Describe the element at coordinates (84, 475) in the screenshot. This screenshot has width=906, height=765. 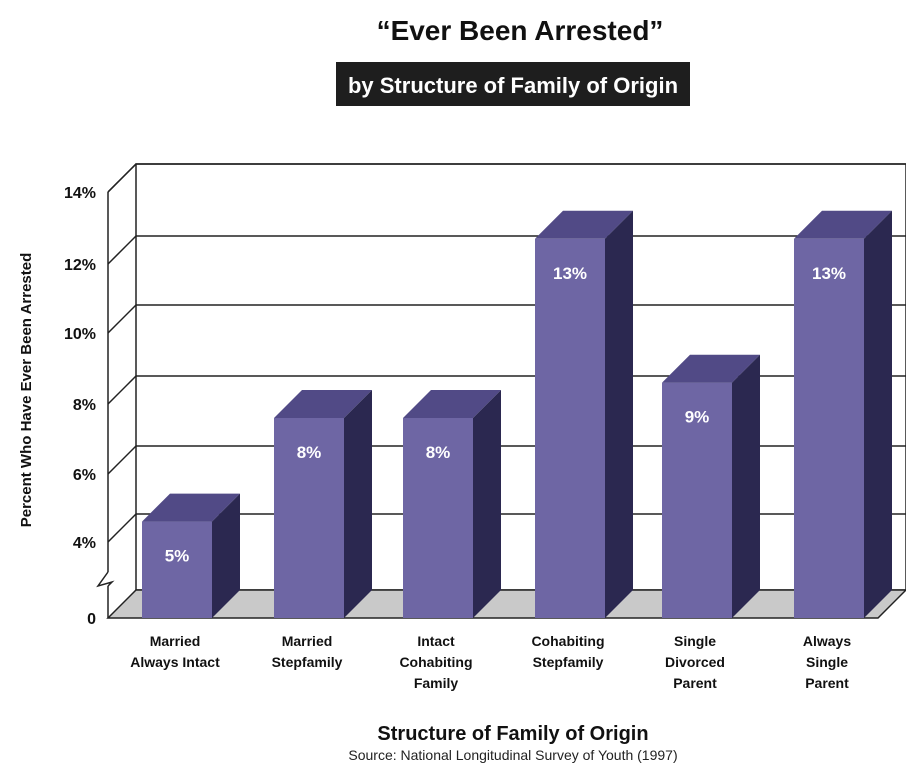
I see `y-tick-label: 6%` at that location.